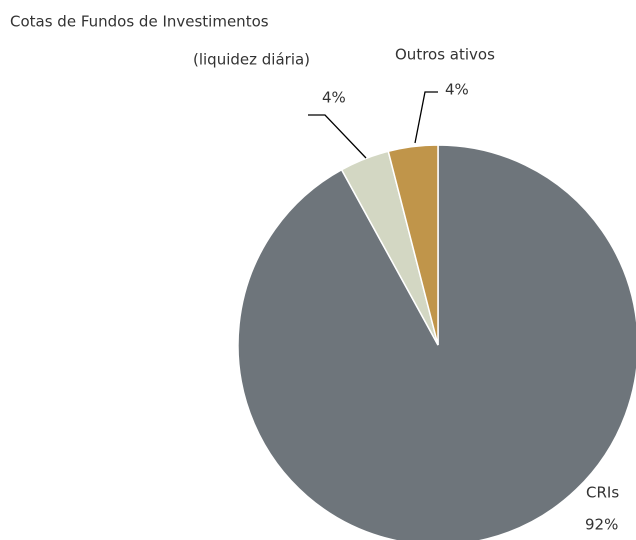  I want to click on value-label: 92%, so click(601, 525).